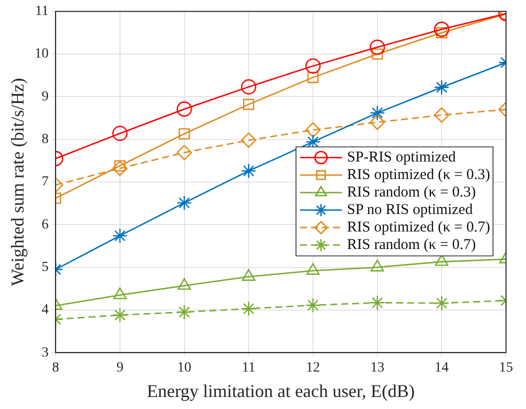 The image size is (526, 409). What do you see at coordinates (377, 368) in the screenshot?
I see `x-tick-label: 13` at bounding box center [377, 368].